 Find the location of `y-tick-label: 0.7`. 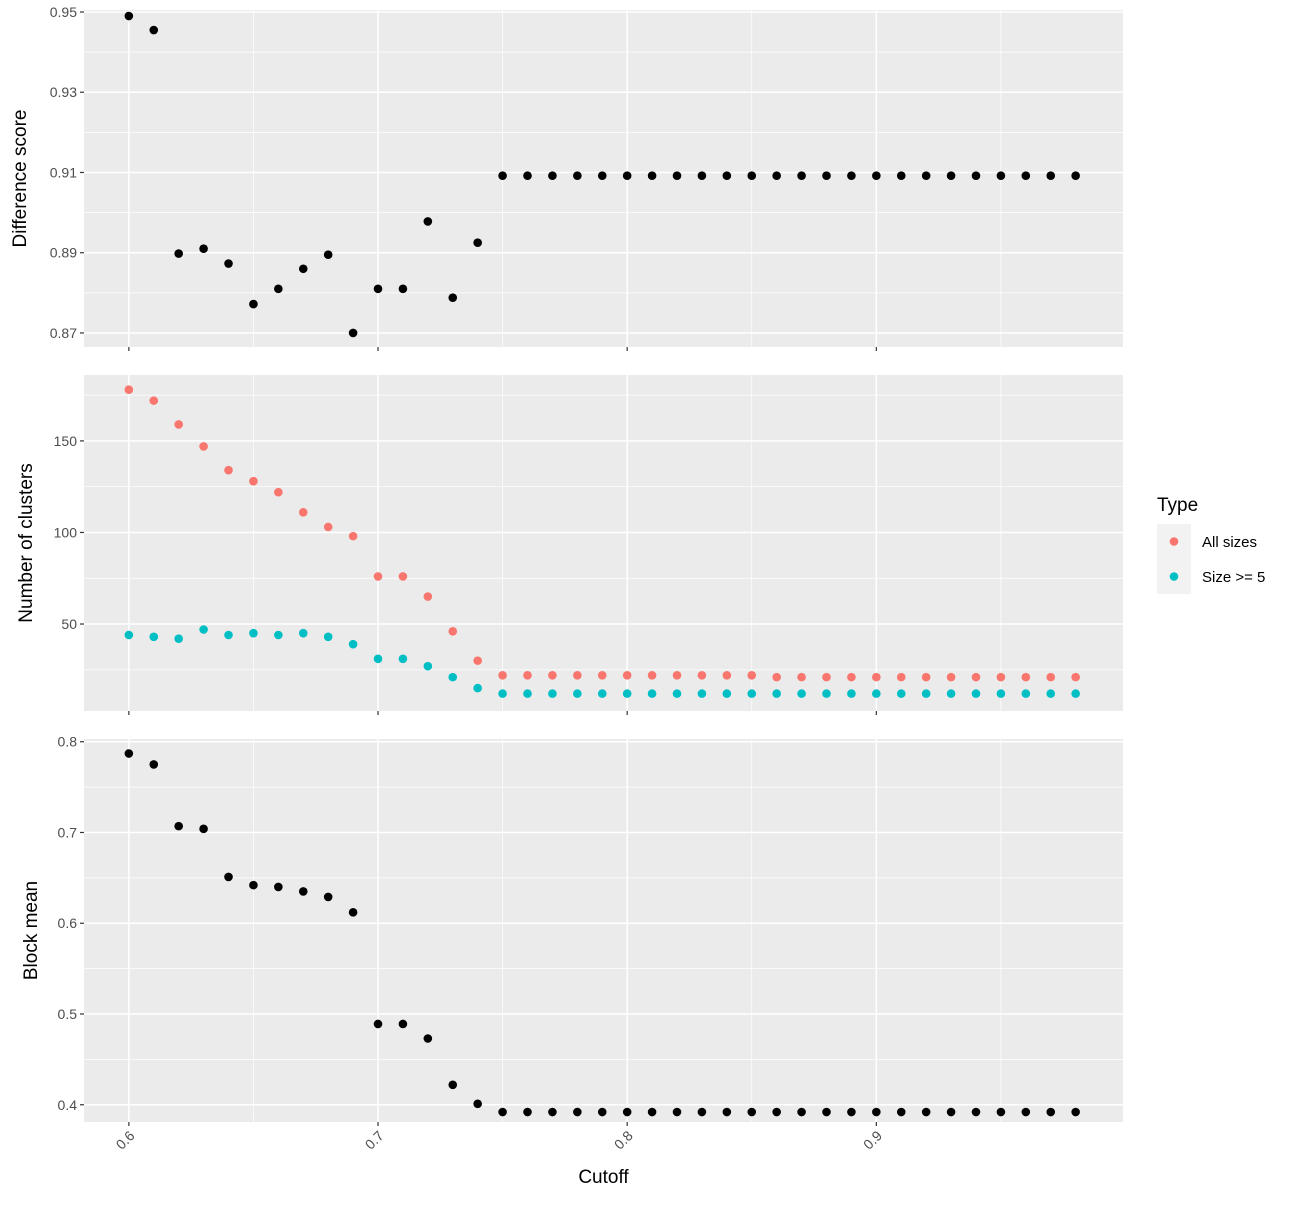

y-tick-label: 0.7 is located at coordinates (68, 832).